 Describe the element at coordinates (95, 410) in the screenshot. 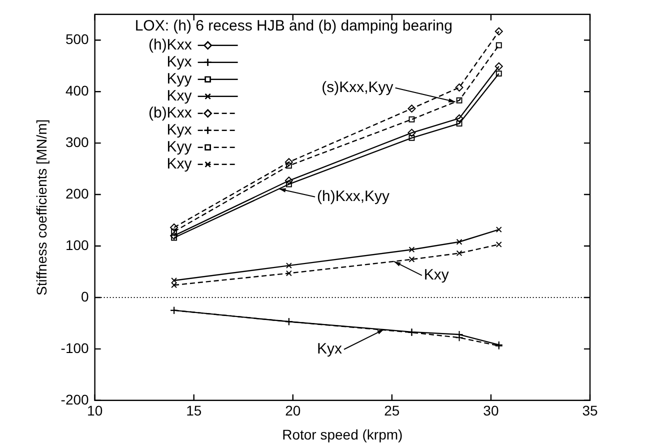

I see `x-tick-label: 10` at that location.